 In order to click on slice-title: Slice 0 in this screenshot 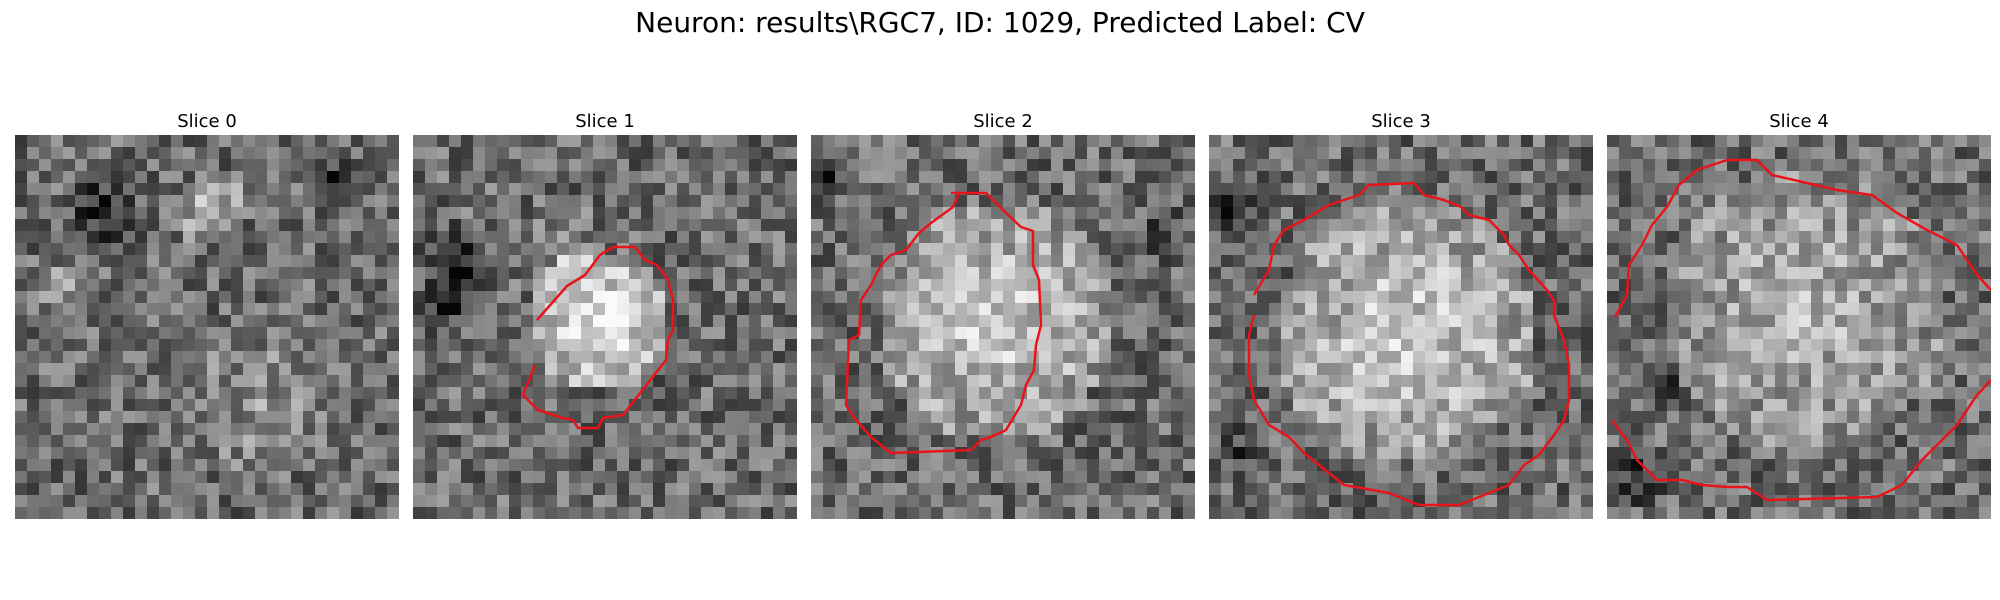, I will do `click(207, 122)`.